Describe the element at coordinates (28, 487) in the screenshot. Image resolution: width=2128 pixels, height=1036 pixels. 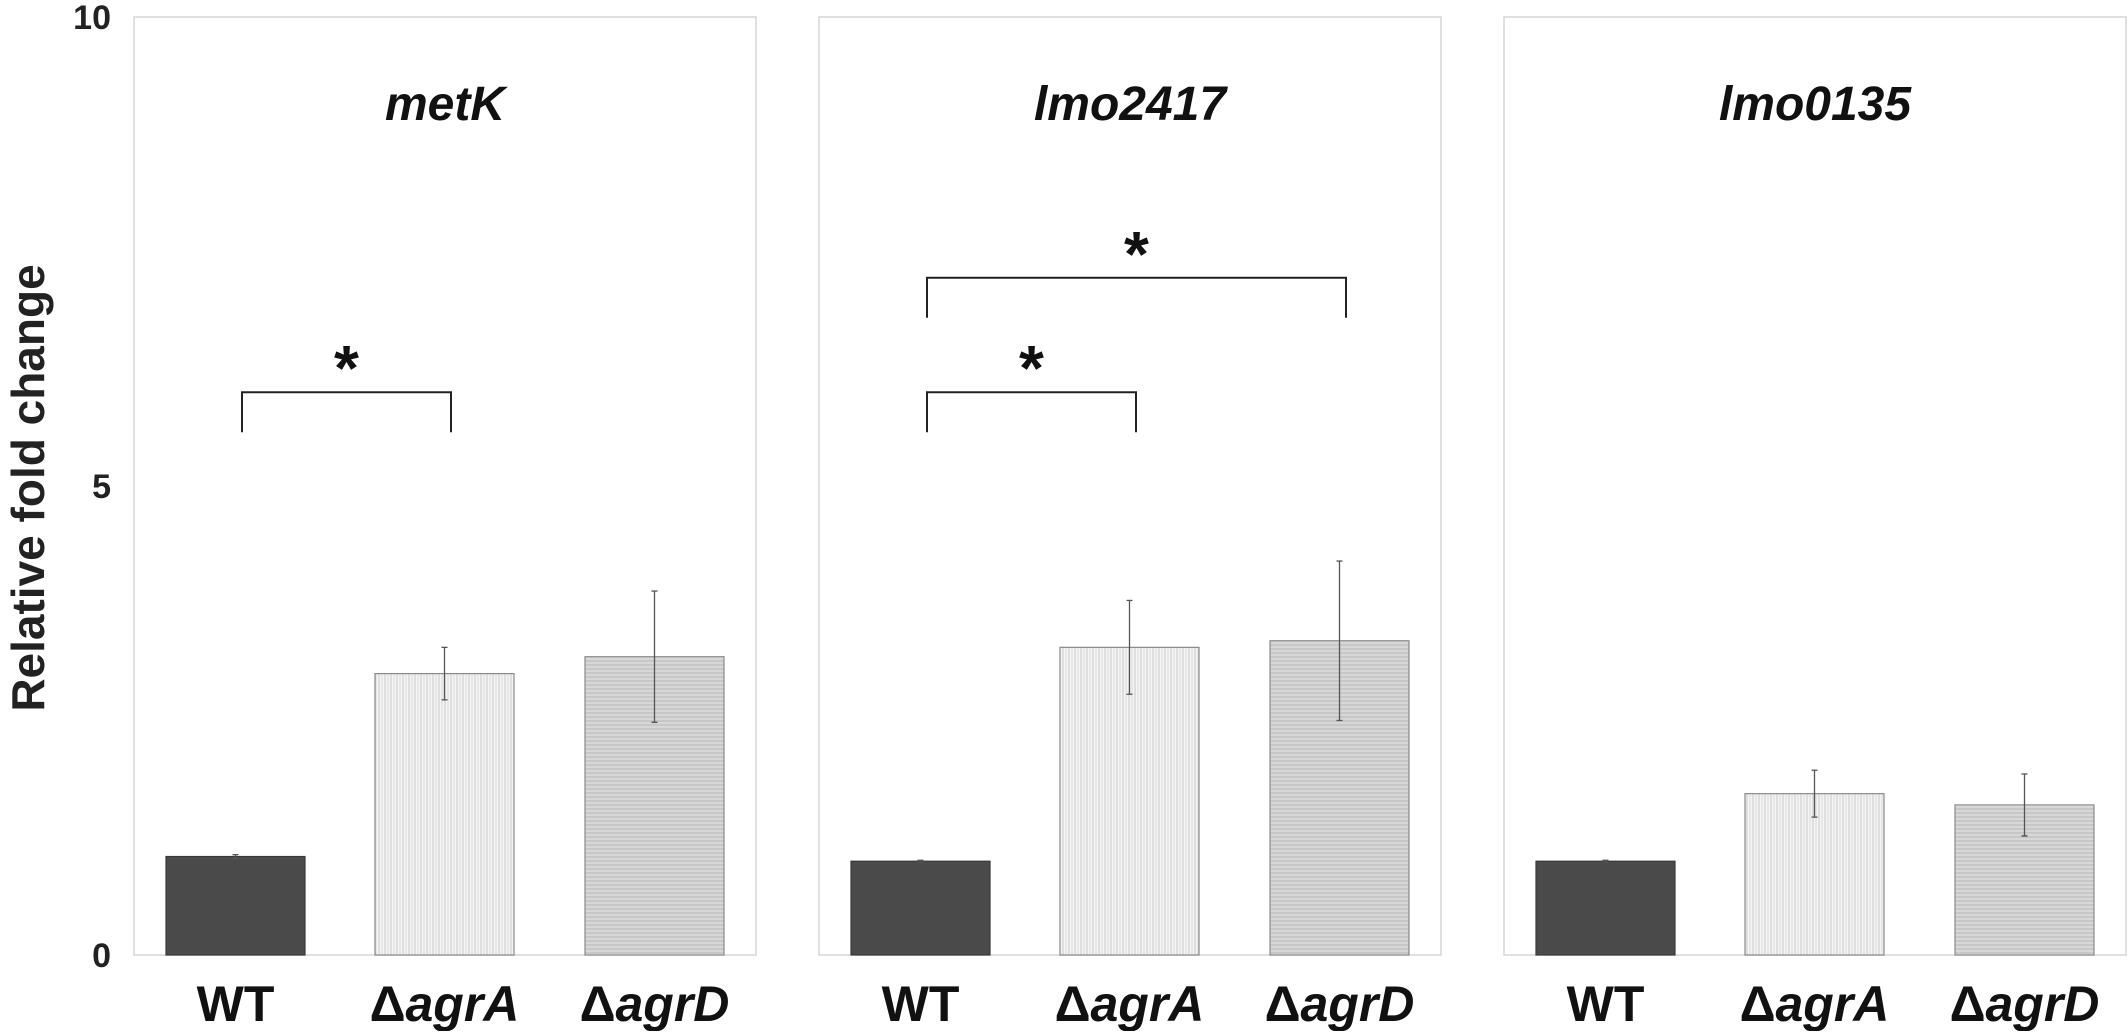
I see `y-axis-label: Relative fold change` at that location.